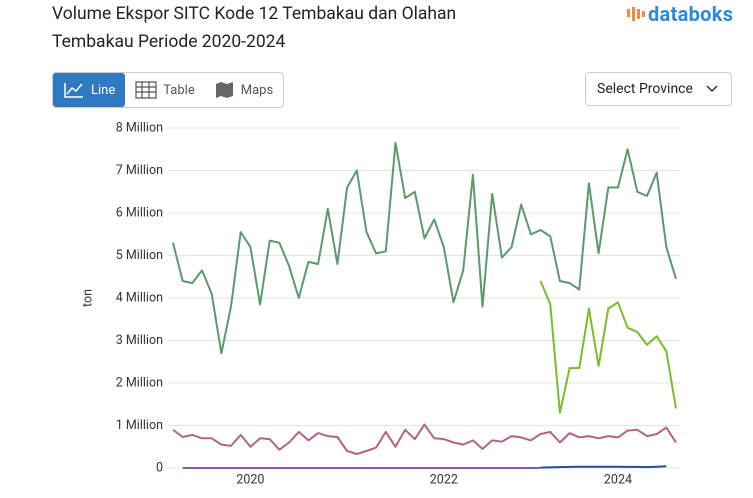 The width and height of the screenshot is (753, 498). What do you see at coordinates (87, 298) in the screenshot?
I see `y-axis-label: ton` at bounding box center [87, 298].